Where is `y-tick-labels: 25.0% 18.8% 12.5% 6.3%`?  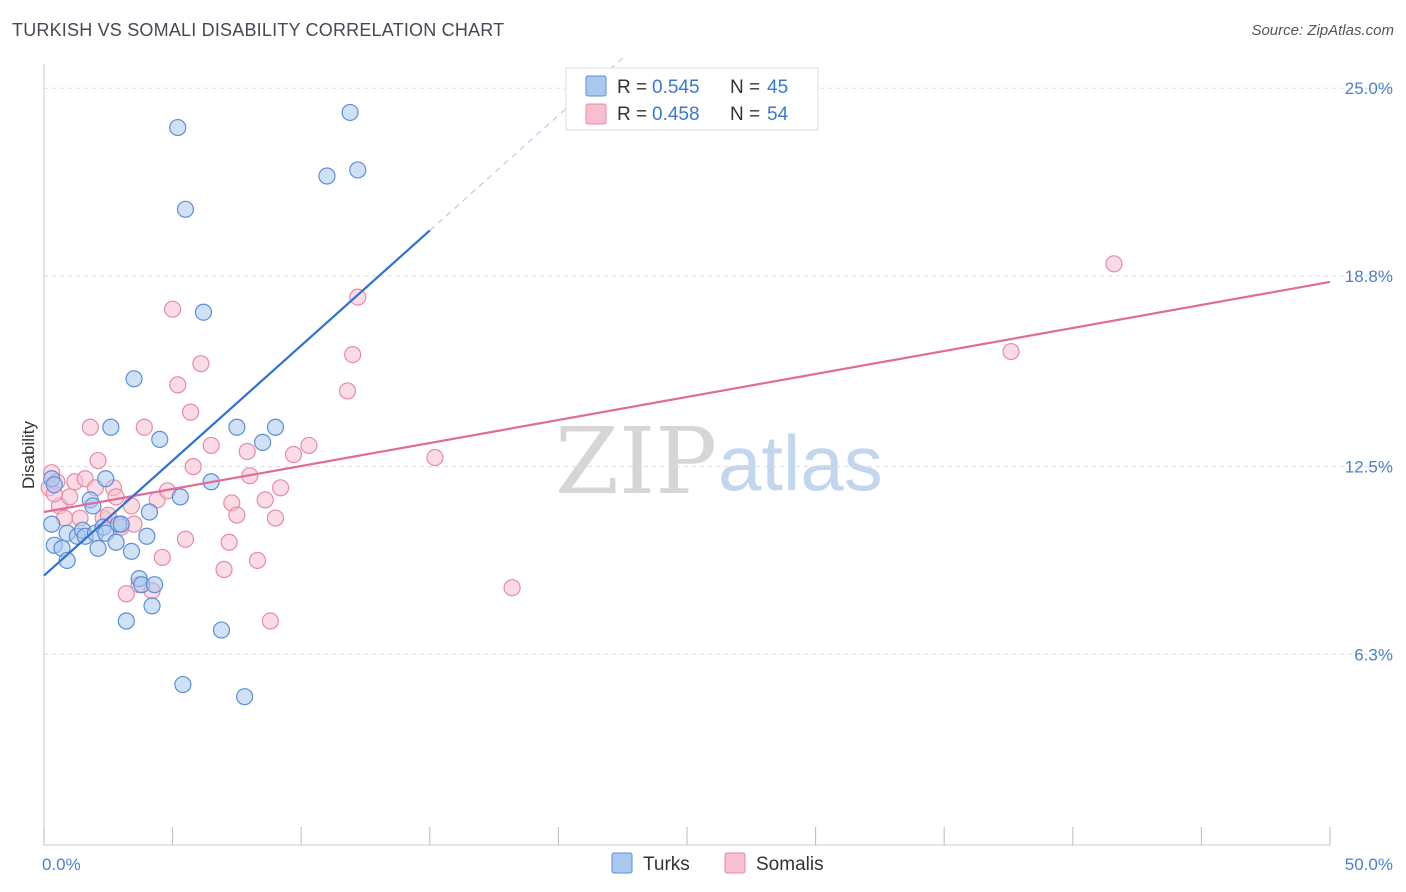 y-tick-labels: 25.0% 18.8% 12.5% 6.3% is located at coordinates (1369, 371).